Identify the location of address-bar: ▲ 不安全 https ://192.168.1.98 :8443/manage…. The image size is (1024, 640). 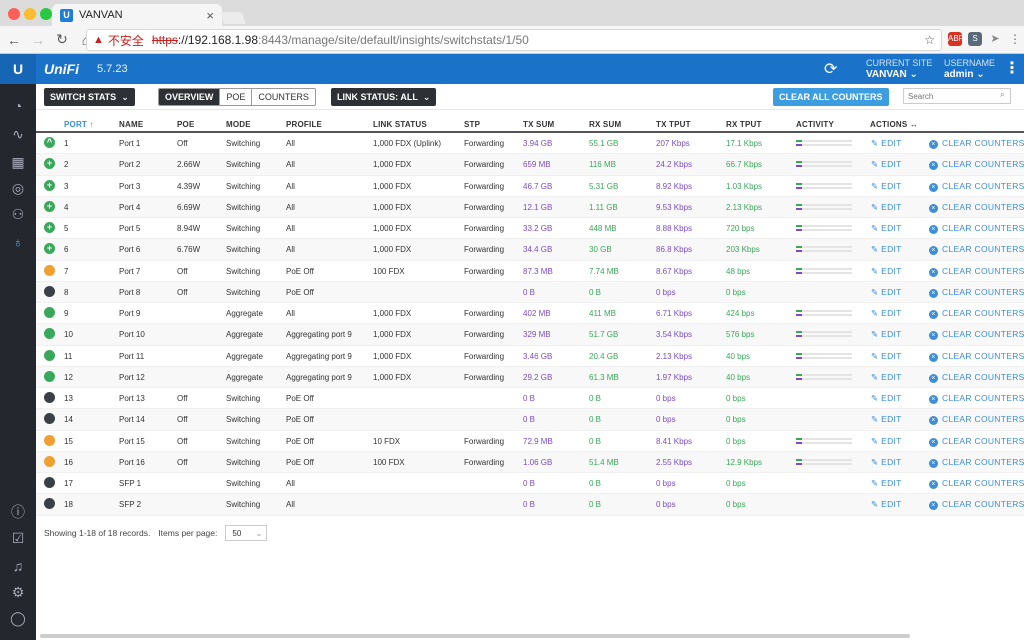
(514, 40).